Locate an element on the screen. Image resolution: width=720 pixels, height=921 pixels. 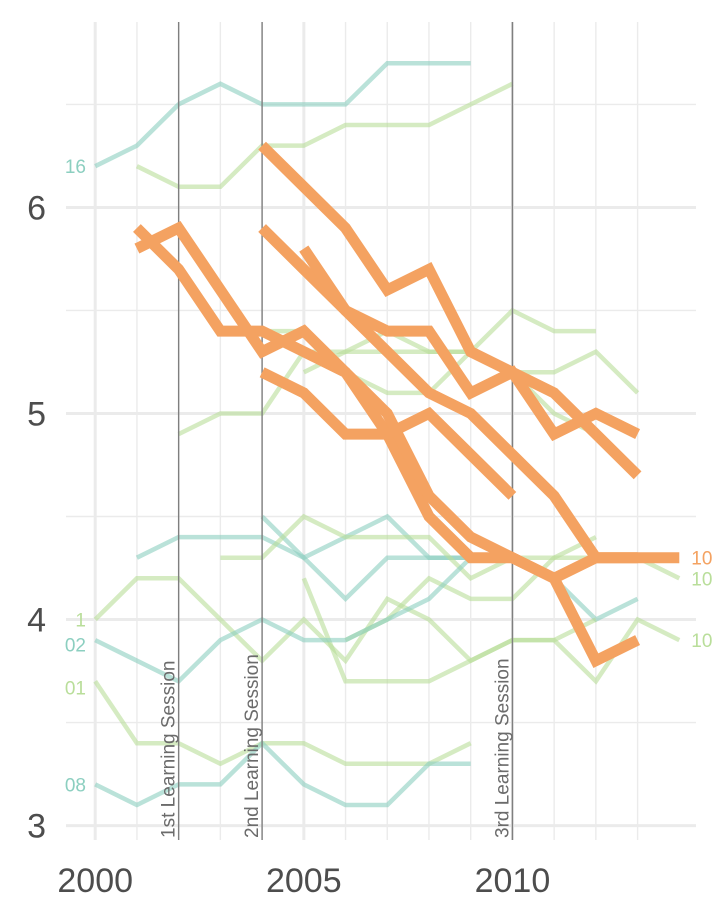
series-start-label-2: 02 is located at coordinates (75, 645).